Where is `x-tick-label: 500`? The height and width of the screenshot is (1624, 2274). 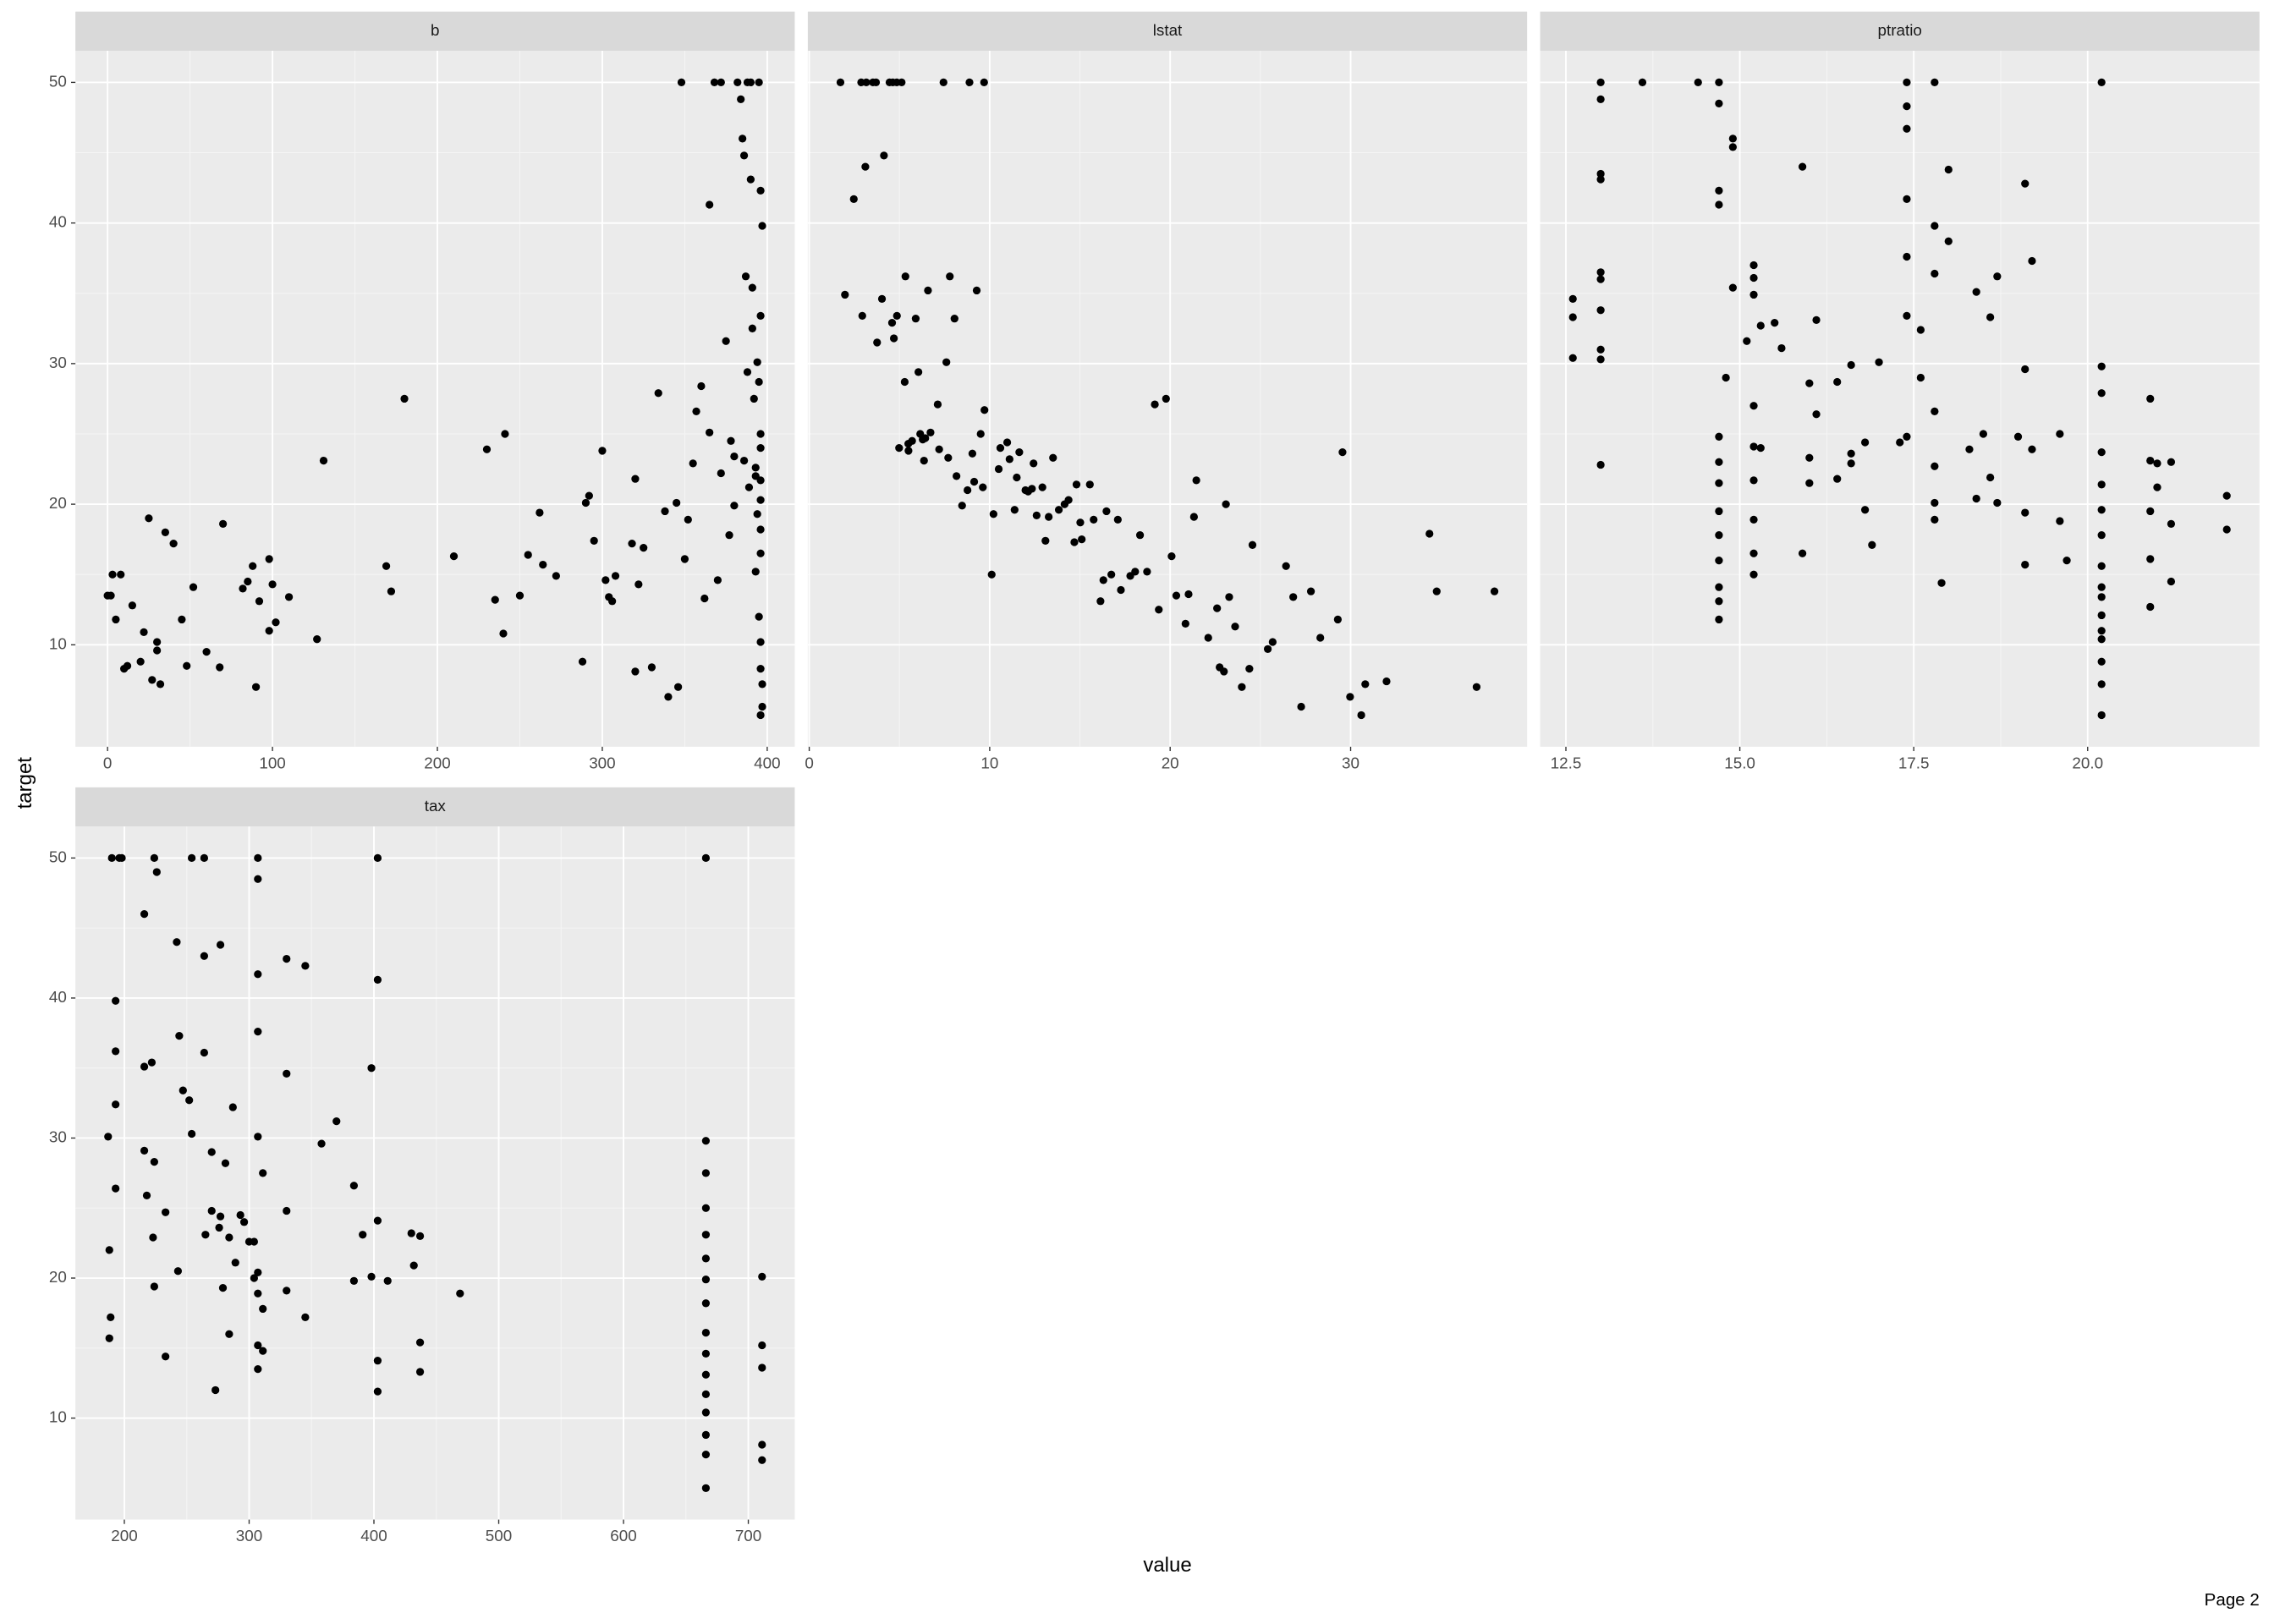
x-tick-label: 500 is located at coordinates (499, 1536).